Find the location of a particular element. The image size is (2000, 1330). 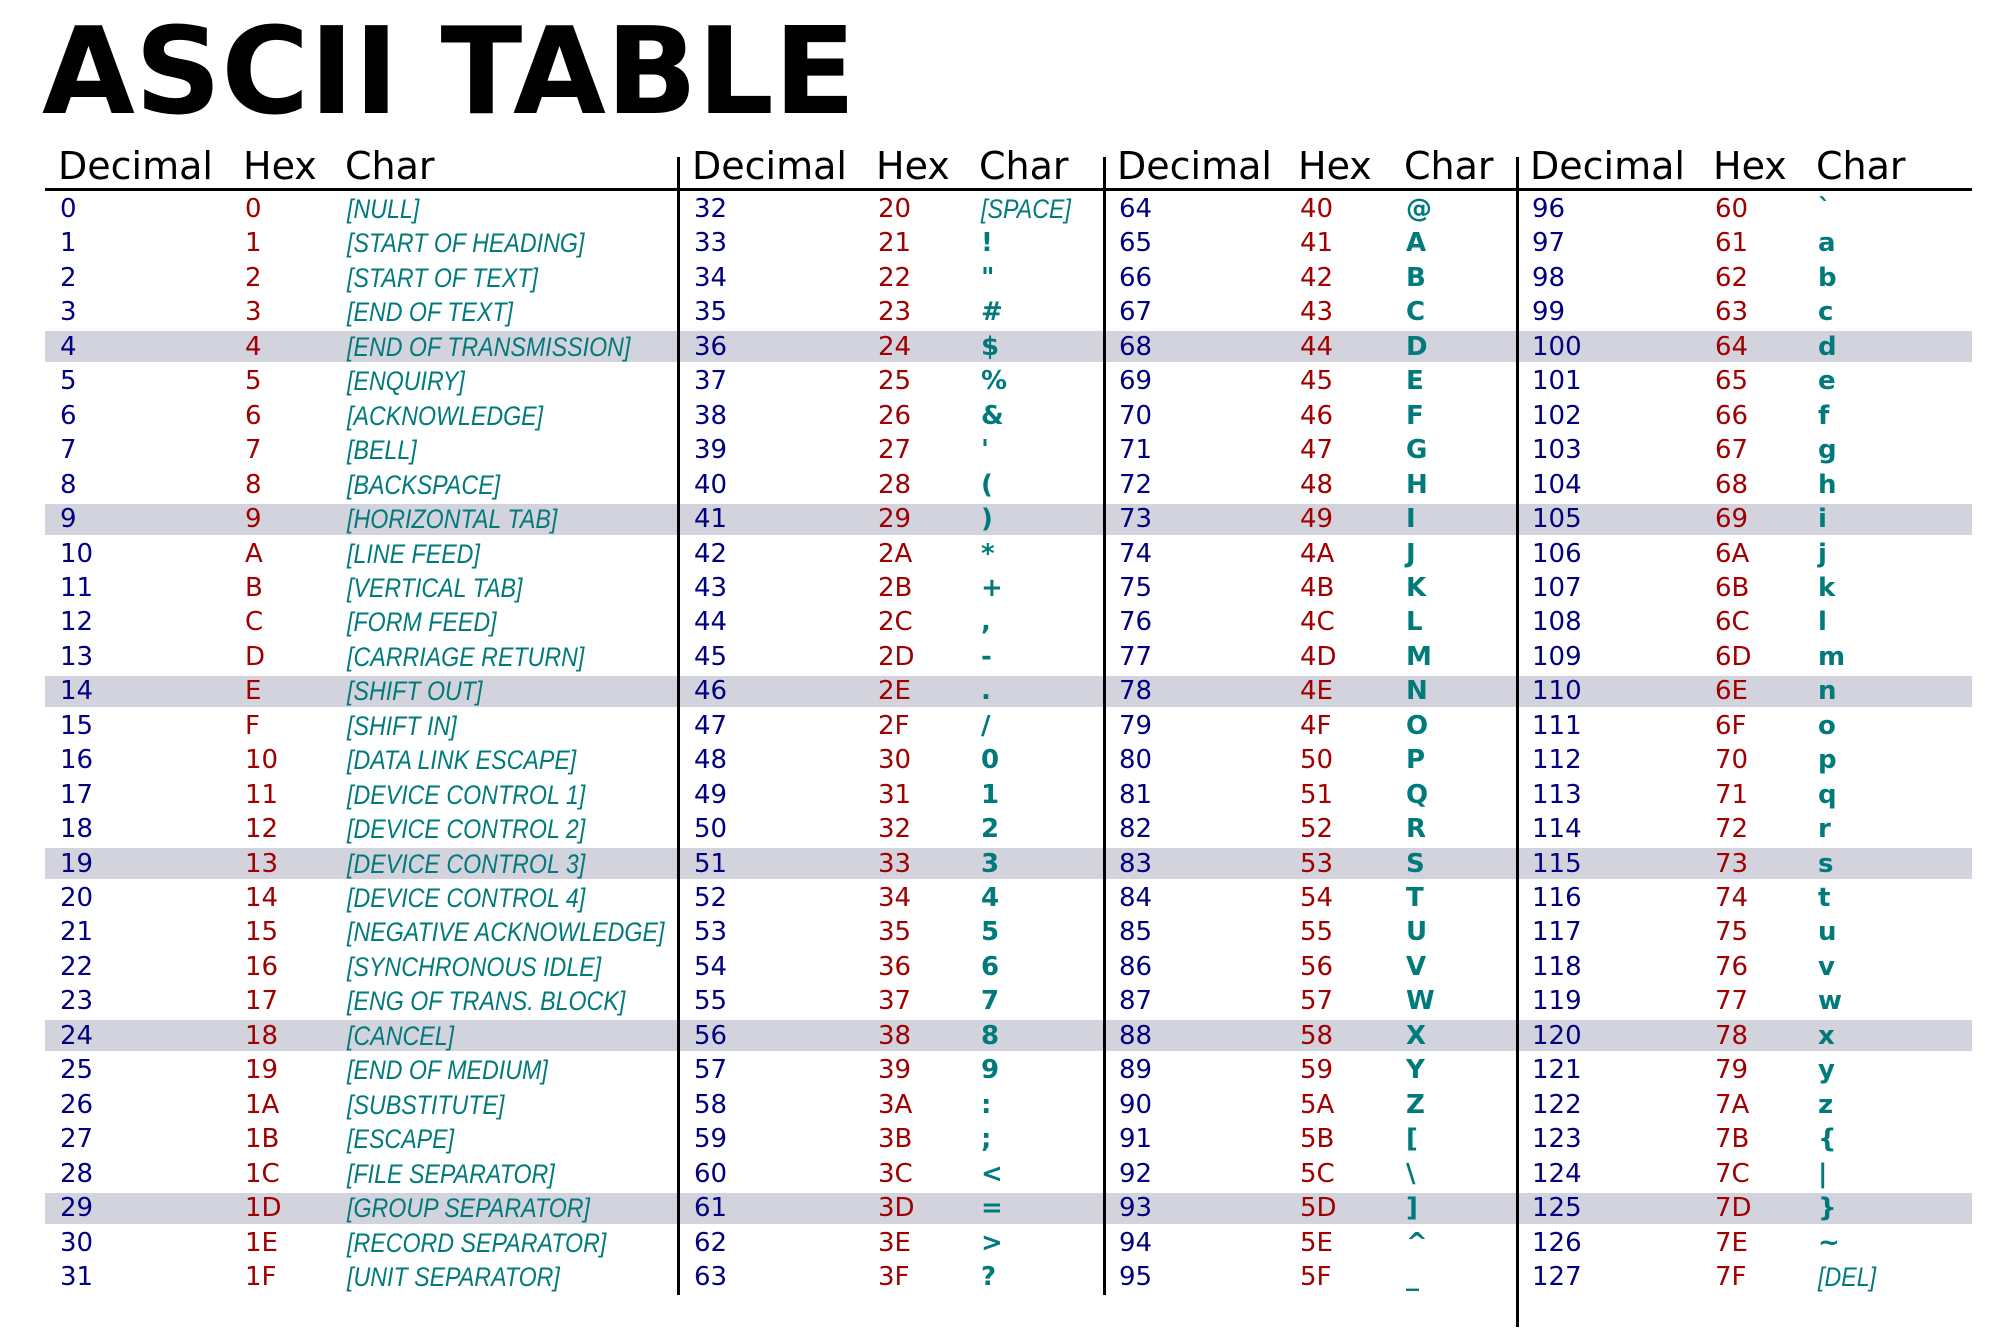

char-cell: f is located at coordinates (1824, 415).